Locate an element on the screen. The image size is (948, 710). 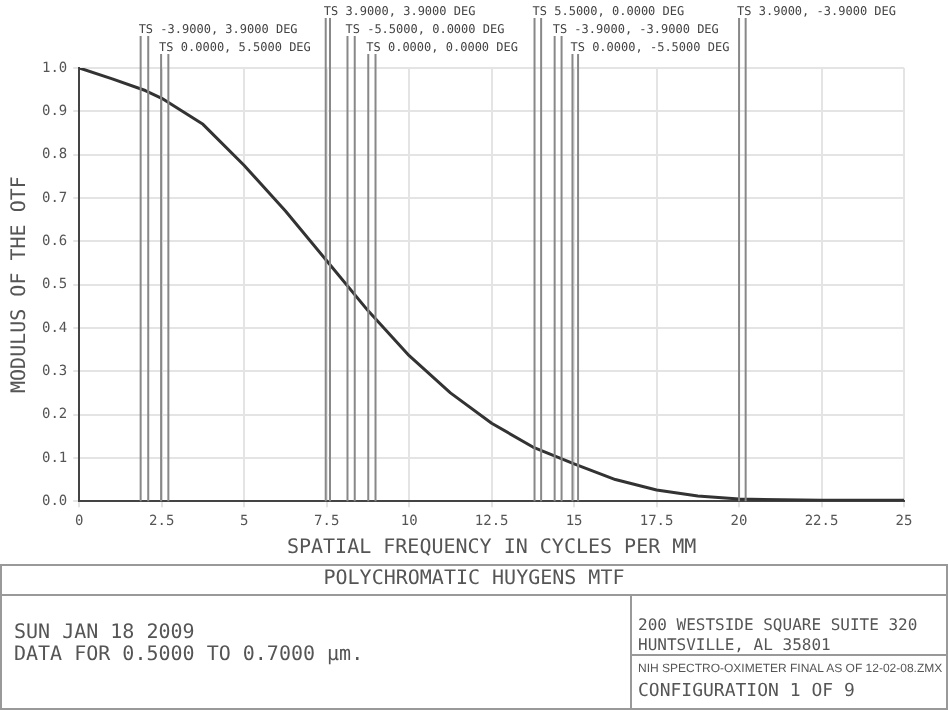
text: DATA FOR 0.5000 TO 0.7000 µm. is located at coordinates (189, 655).